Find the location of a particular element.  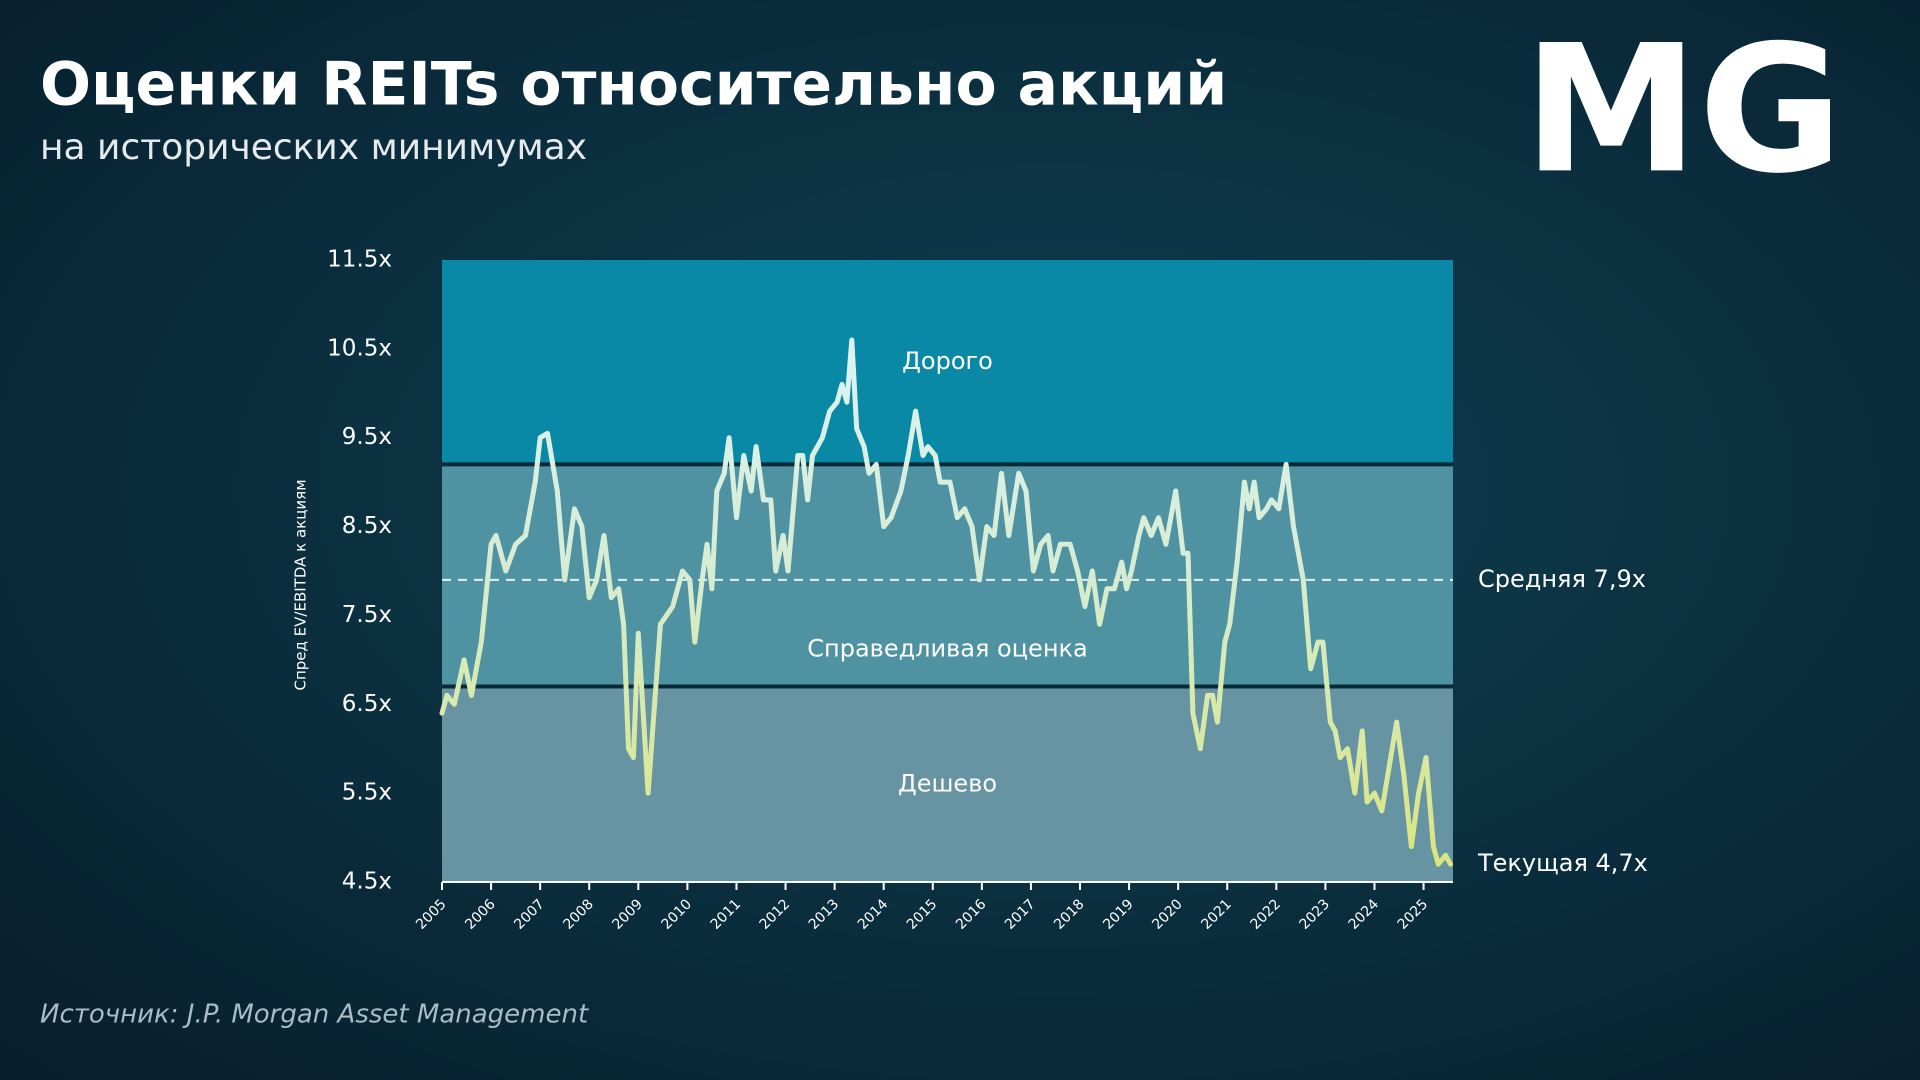

subtitle: на исторических минимумах is located at coordinates (313, 147).